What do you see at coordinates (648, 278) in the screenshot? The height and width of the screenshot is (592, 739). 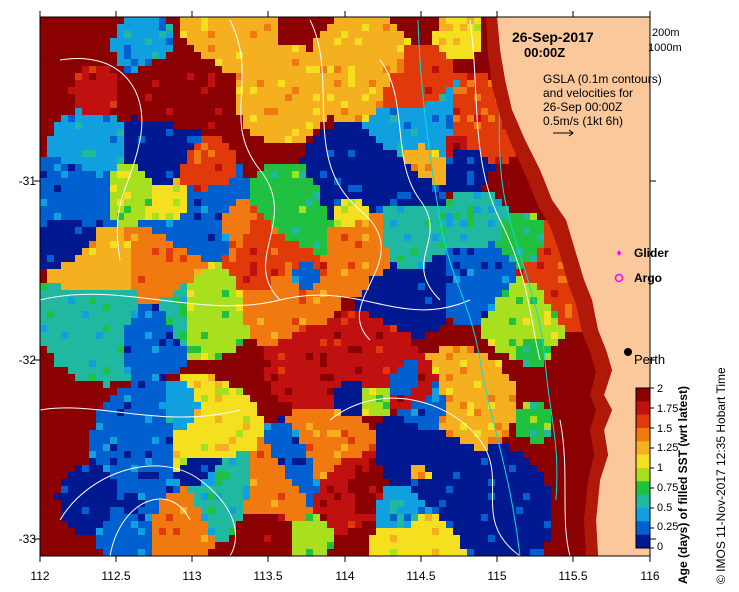 I see `legend-argo-label: Argo` at bounding box center [648, 278].